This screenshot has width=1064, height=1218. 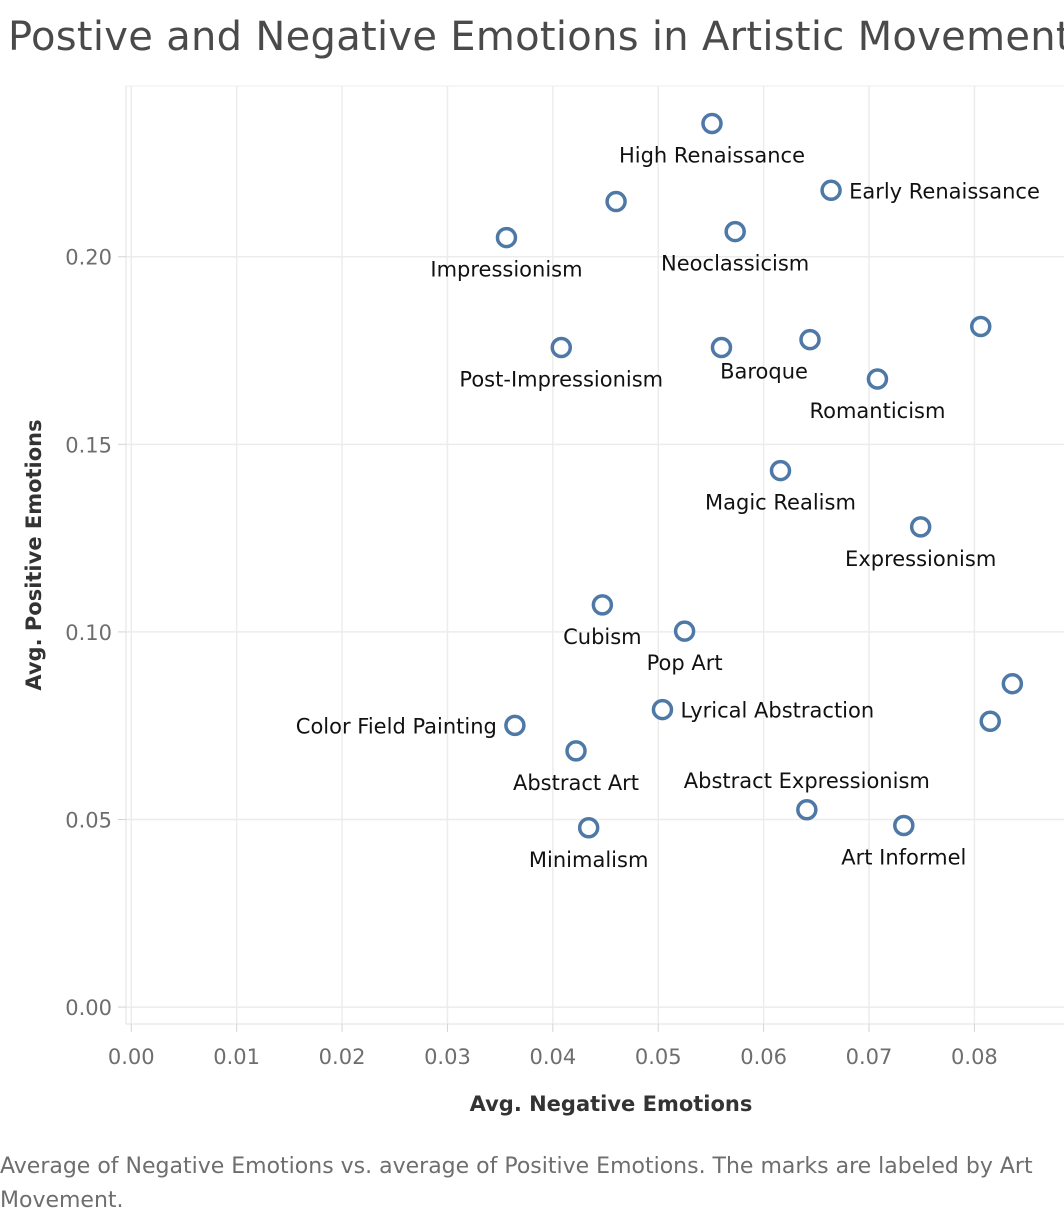 What do you see at coordinates (561, 380) in the screenshot?
I see `point-label: Post-Impressionism` at bounding box center [561, 380].